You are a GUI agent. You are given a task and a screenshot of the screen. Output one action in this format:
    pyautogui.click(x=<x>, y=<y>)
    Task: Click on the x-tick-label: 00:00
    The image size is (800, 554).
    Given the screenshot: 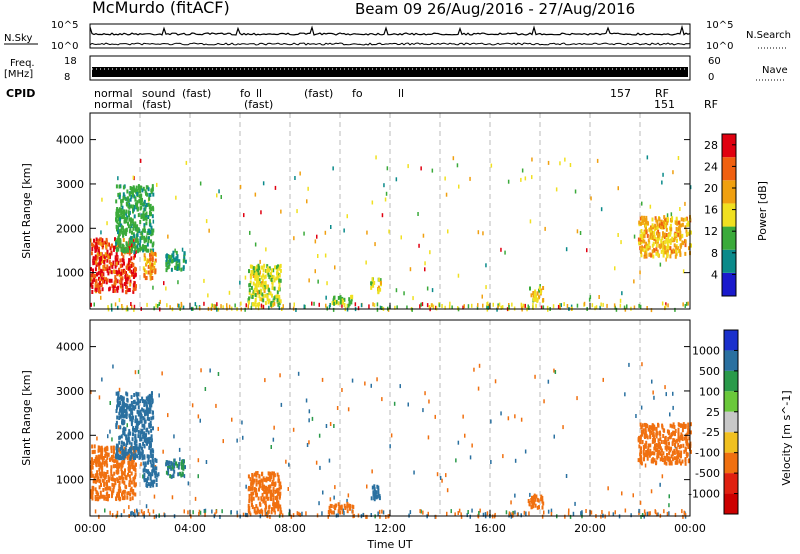 What is the action you would take?
    pyautogui.click(x=90, y=528)
    